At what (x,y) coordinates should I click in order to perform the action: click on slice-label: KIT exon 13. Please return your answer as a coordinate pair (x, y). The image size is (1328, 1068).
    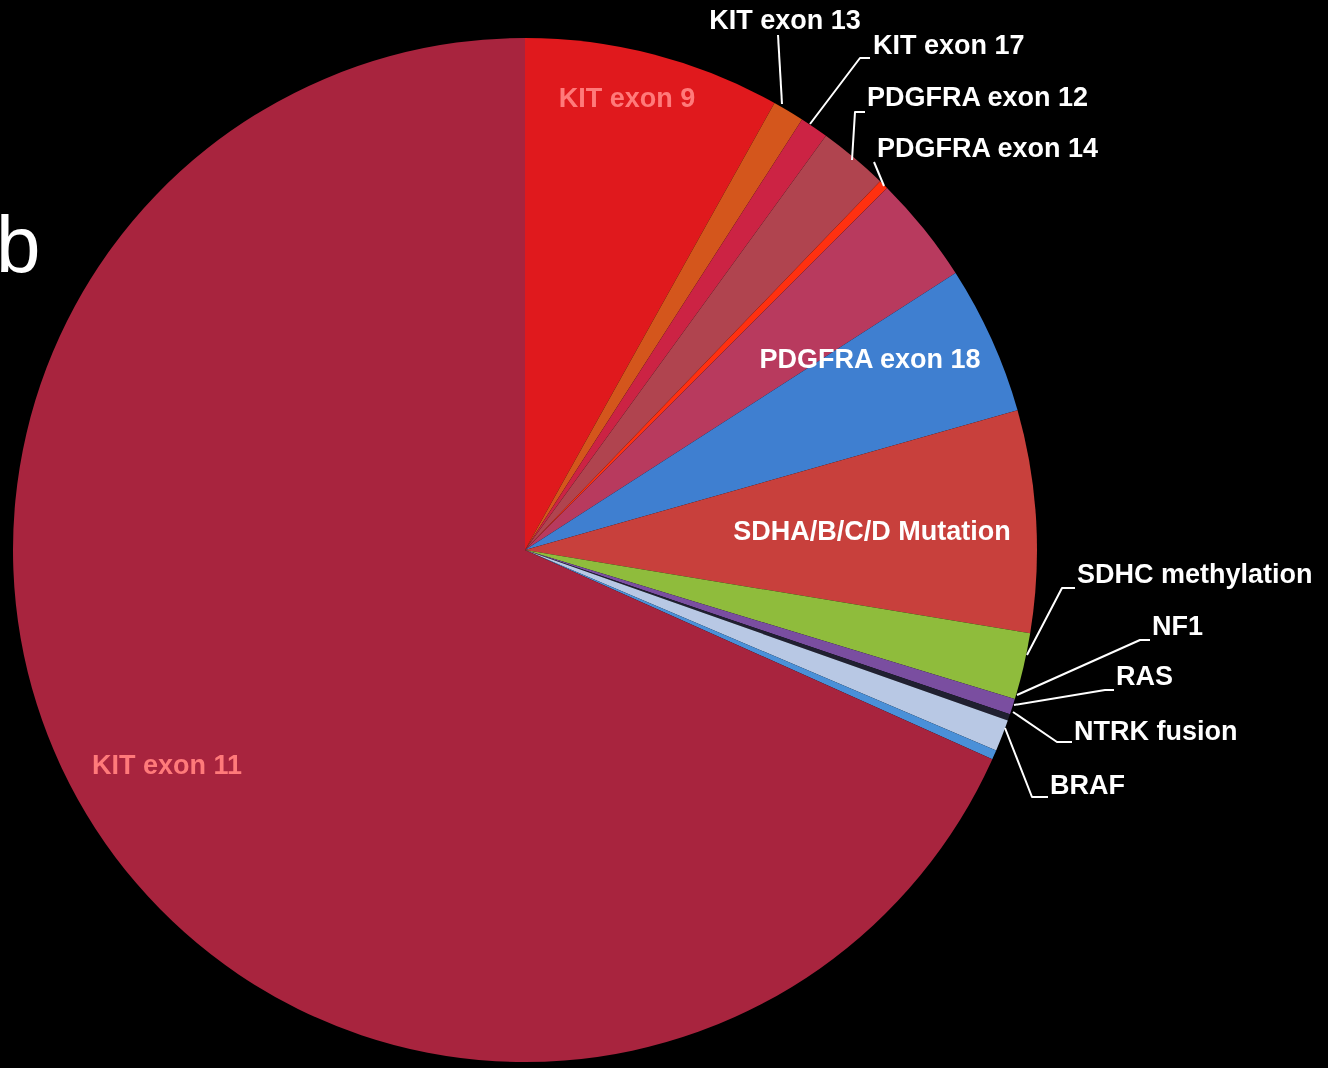
    Looking at the image, I should click on (785, 20).